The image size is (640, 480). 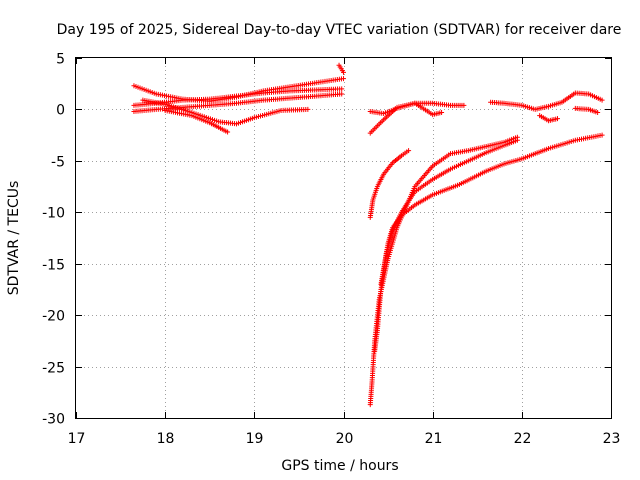 I want to click on y-tick-label: -20, so click(x=53, y=317).